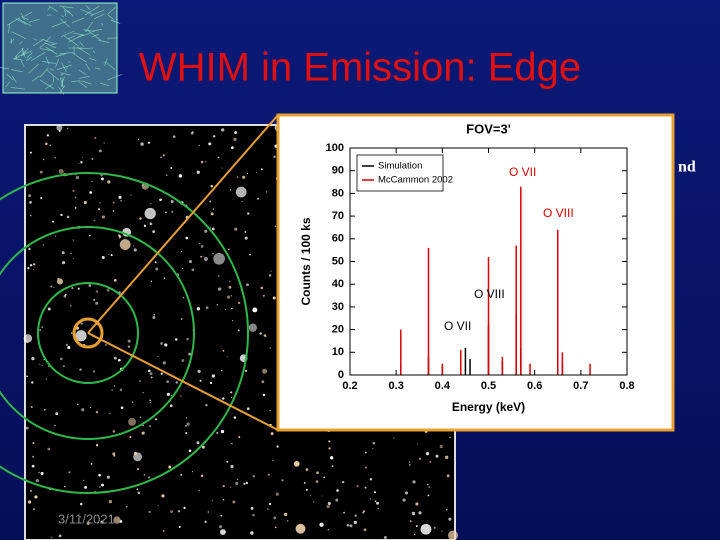 The width and height of the screenshot is (720, 540). What do you see at coordinates (341, 375) in the screenshot?
I see `y-tick-label: 0` at bounding box center [341, 375].